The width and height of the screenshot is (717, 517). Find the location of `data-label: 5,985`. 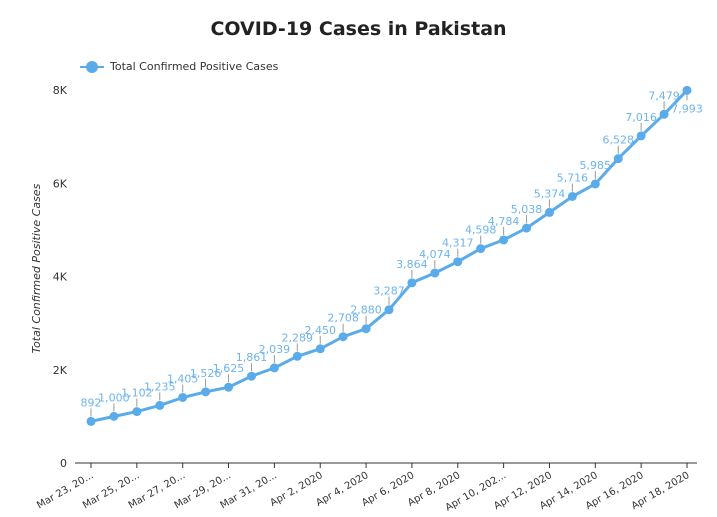

data-label: 5,985 is located at coordinates (596, 165).